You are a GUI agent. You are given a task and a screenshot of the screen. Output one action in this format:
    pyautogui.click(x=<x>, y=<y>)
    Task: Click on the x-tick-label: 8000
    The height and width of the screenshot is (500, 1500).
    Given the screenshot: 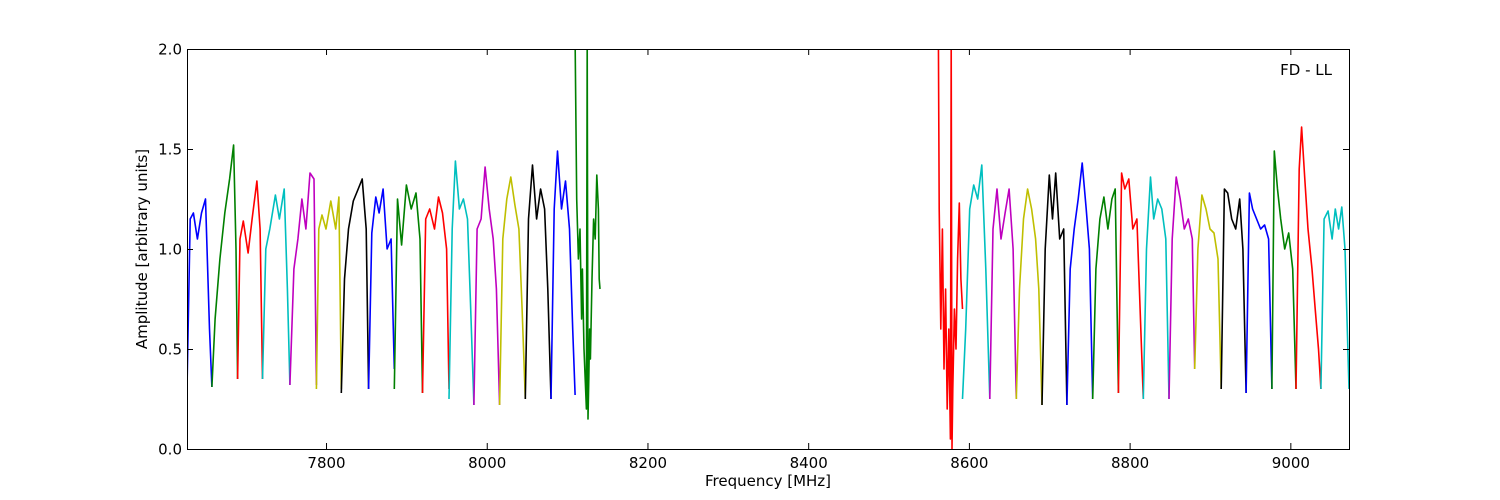 What is the action you would take?
    pyautogui.click(x=487, y=463)
    